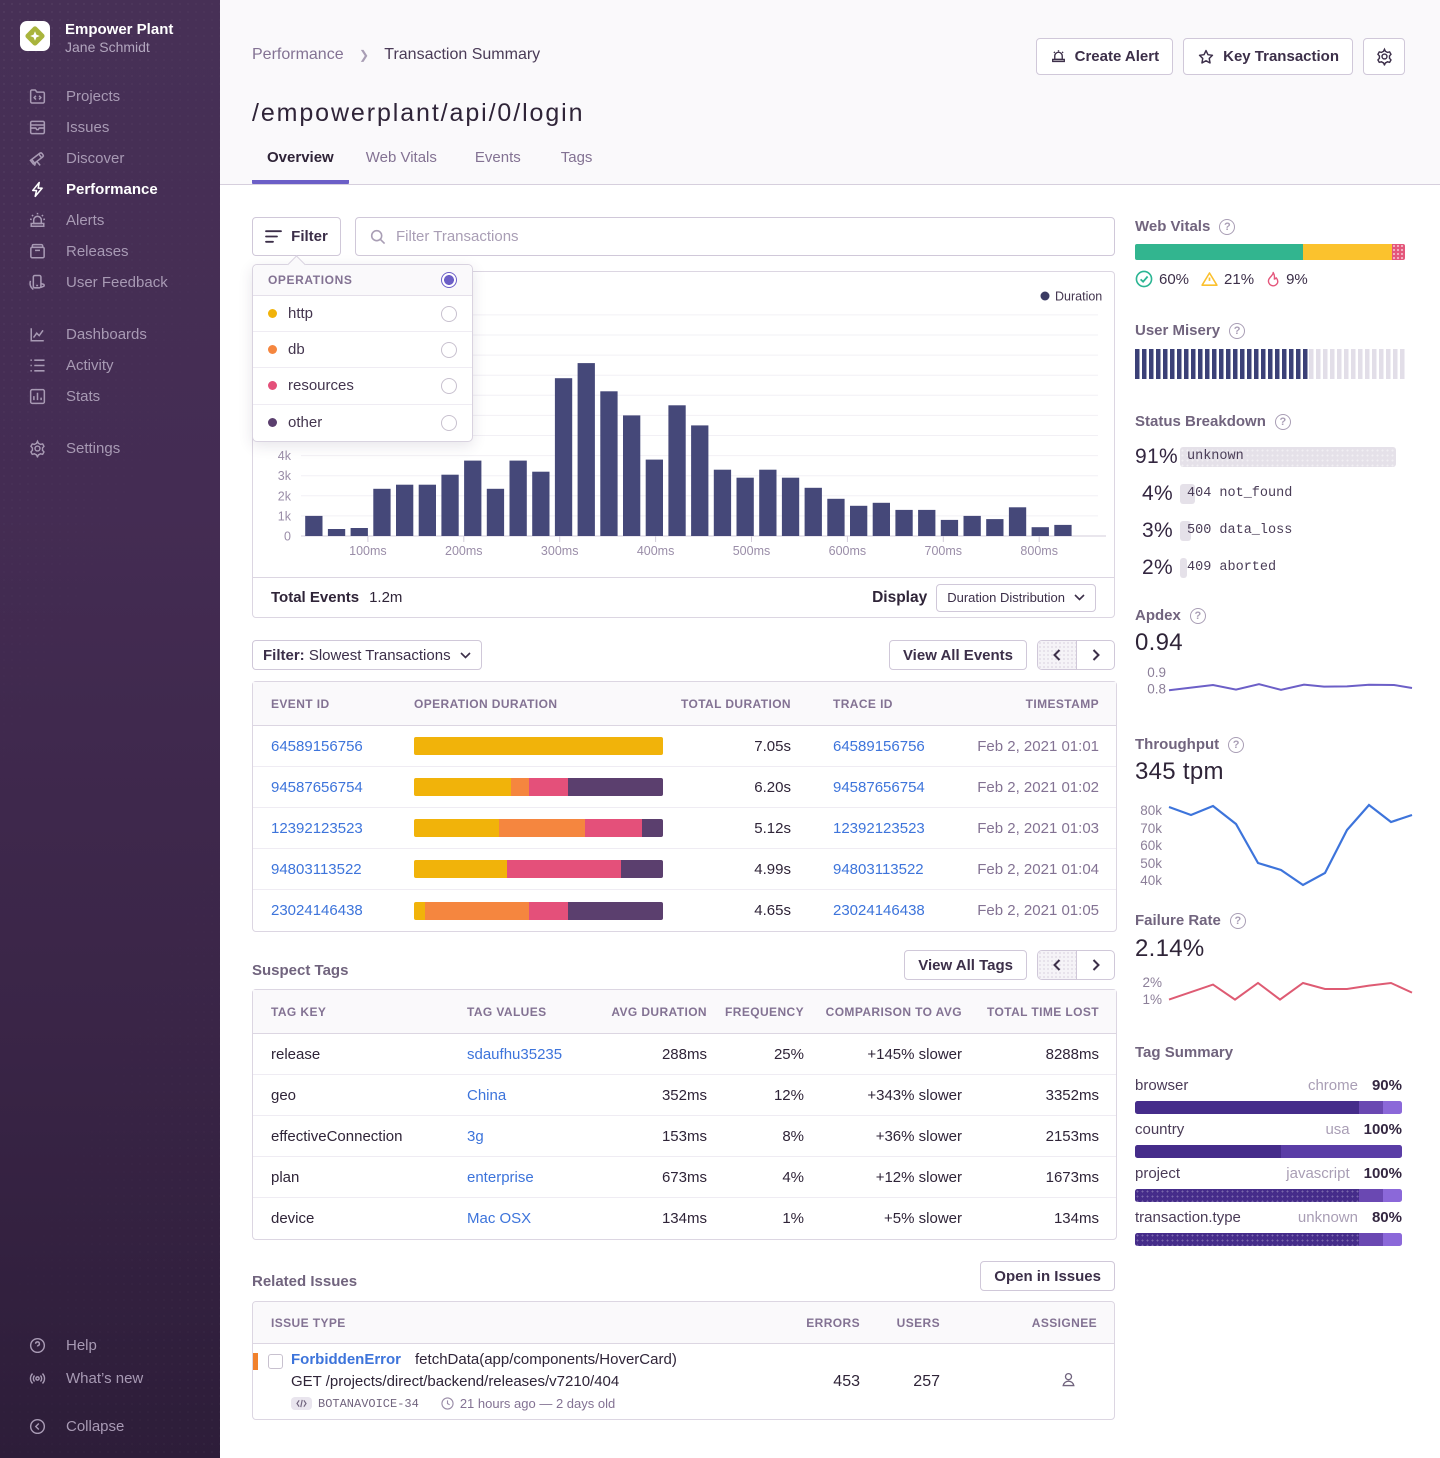  Describe the element at coordinates (944, 551) in the screenshot. I see `svg-text: 700ms` at that location.